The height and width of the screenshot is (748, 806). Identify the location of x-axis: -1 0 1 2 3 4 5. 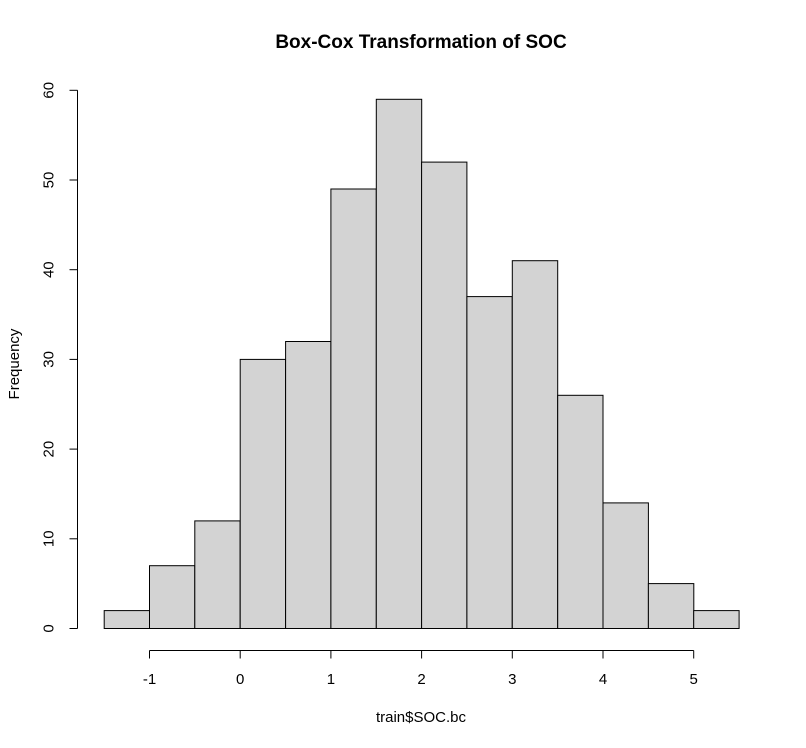
(420, 669).